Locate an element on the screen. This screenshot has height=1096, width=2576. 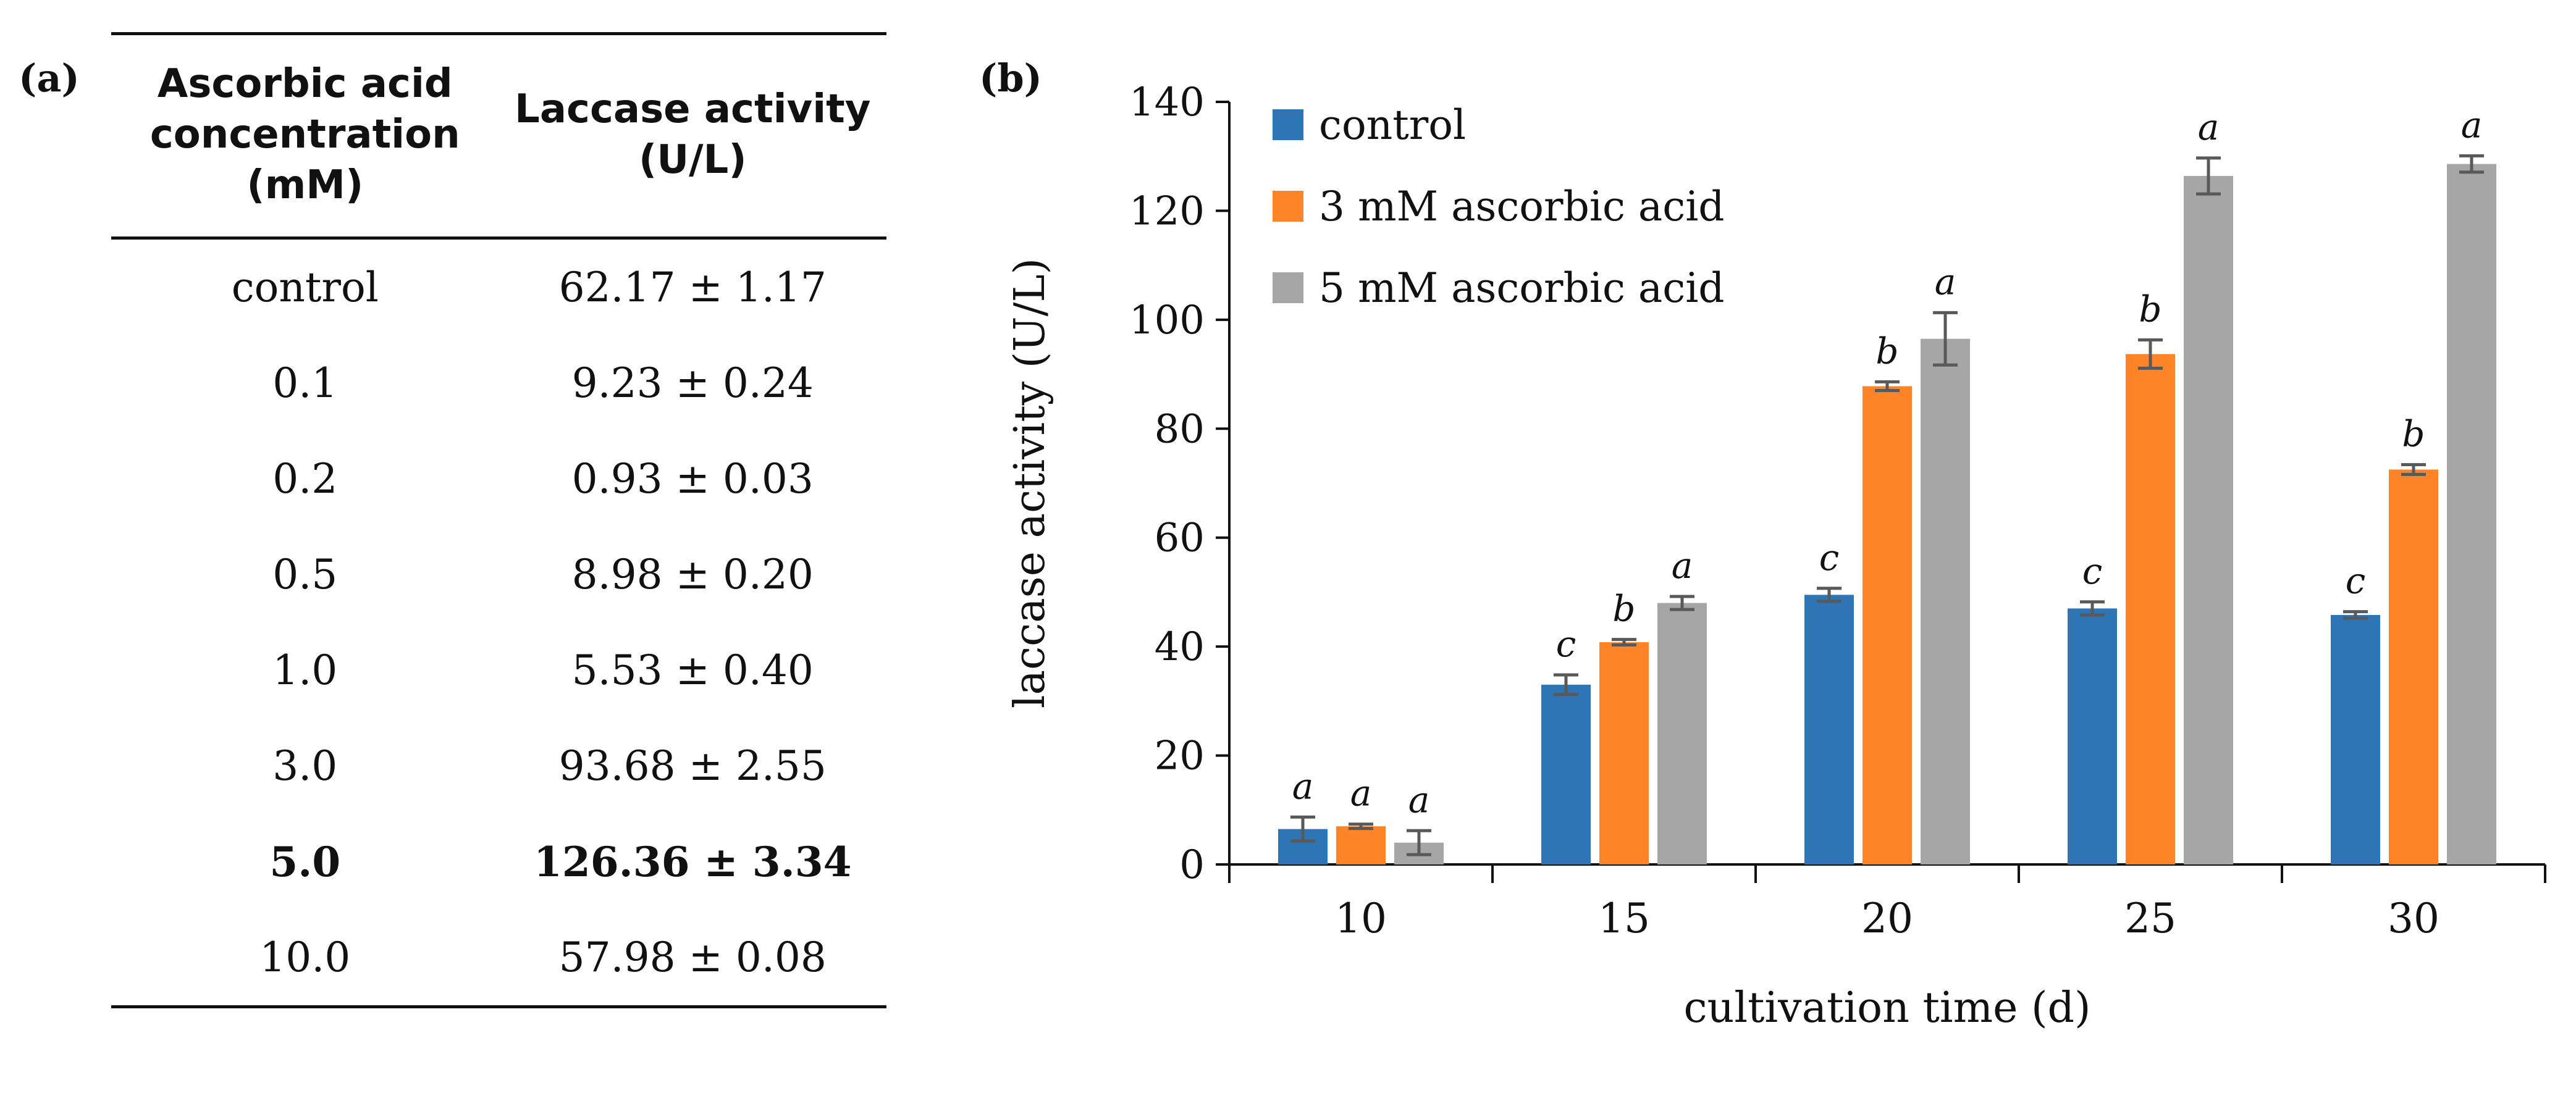
y-axis-title: laccase activity (U/L) is located at coordinates (1030, 483).